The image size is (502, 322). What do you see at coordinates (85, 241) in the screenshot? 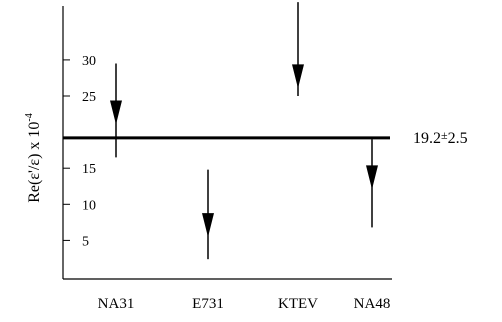
I see `y-tick-label: 5` at bounding box center [85, 241].